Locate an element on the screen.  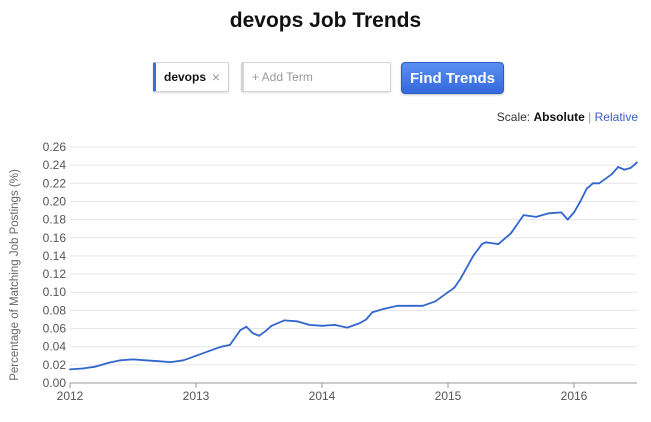
scale-label: Scale: is located at coordinates (513, 117).